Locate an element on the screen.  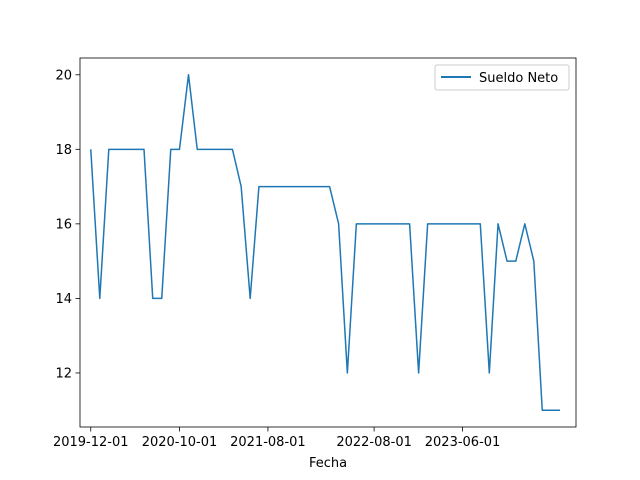
y-tick-label: 12 is located at coordinates (63, 373).